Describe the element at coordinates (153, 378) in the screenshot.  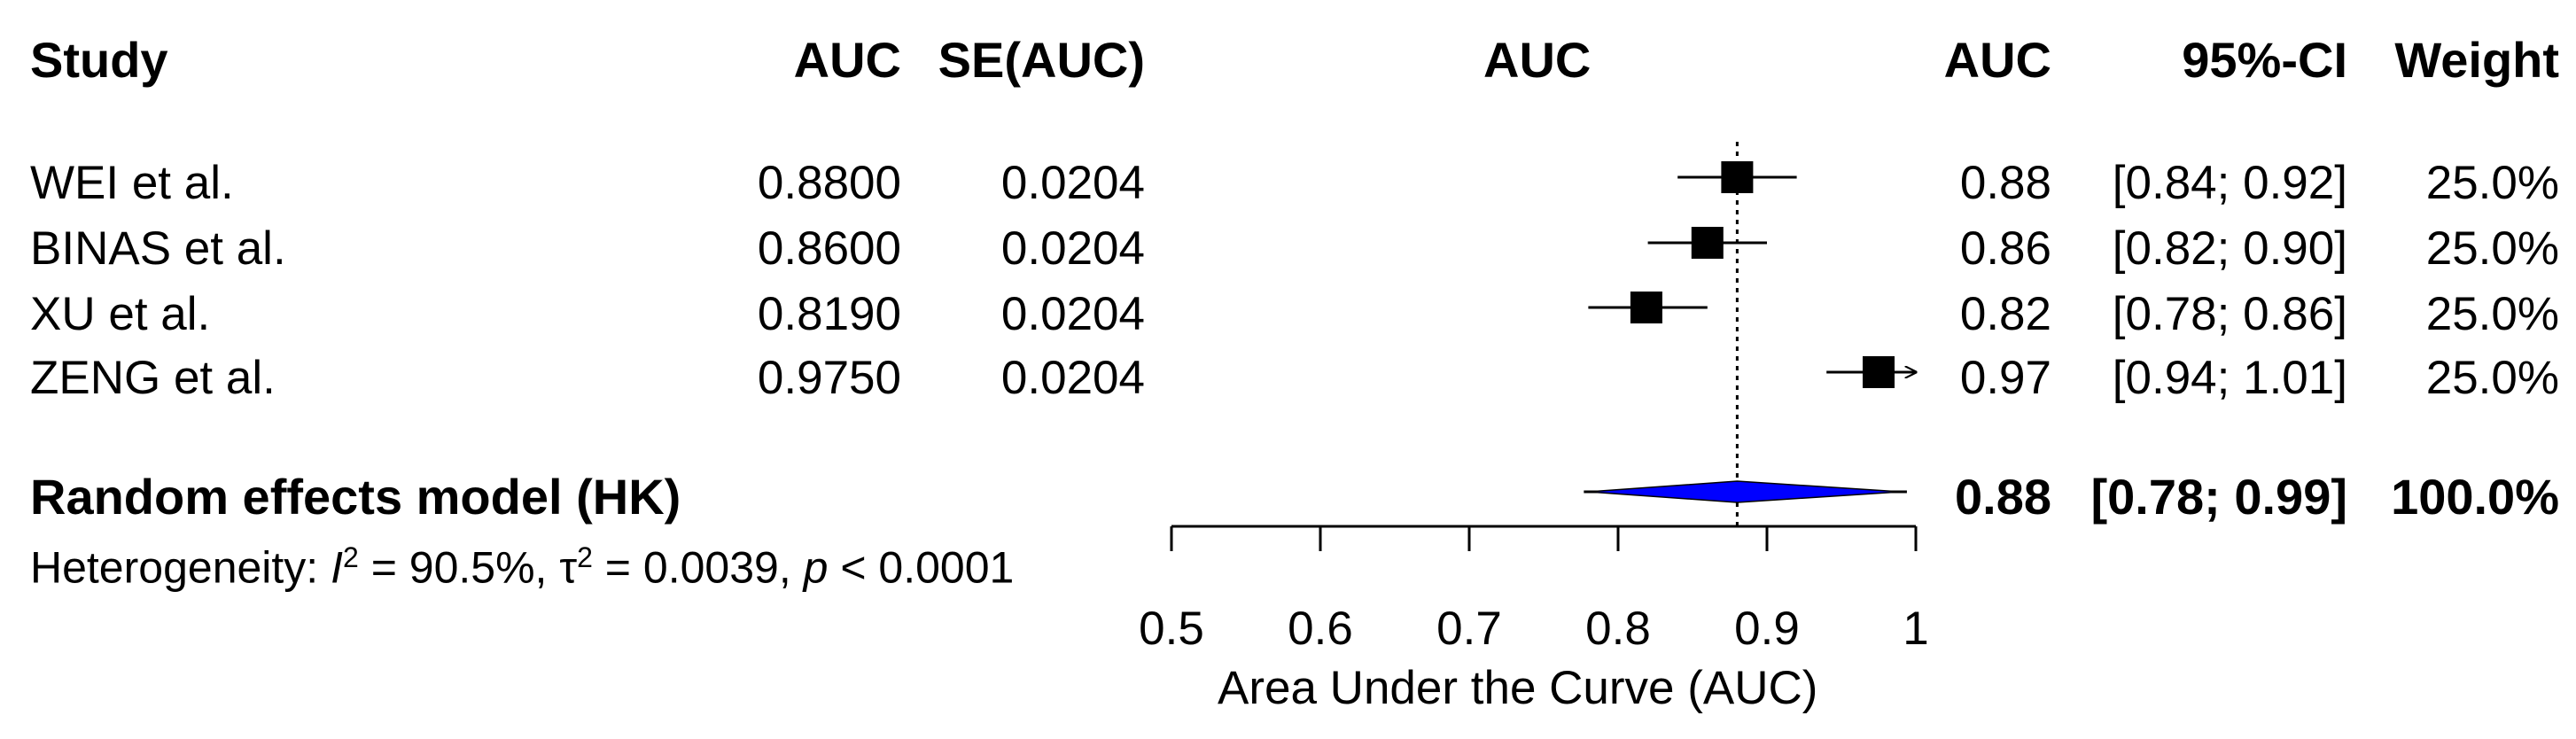
I see `study-name: ZENG et al.` at that location.